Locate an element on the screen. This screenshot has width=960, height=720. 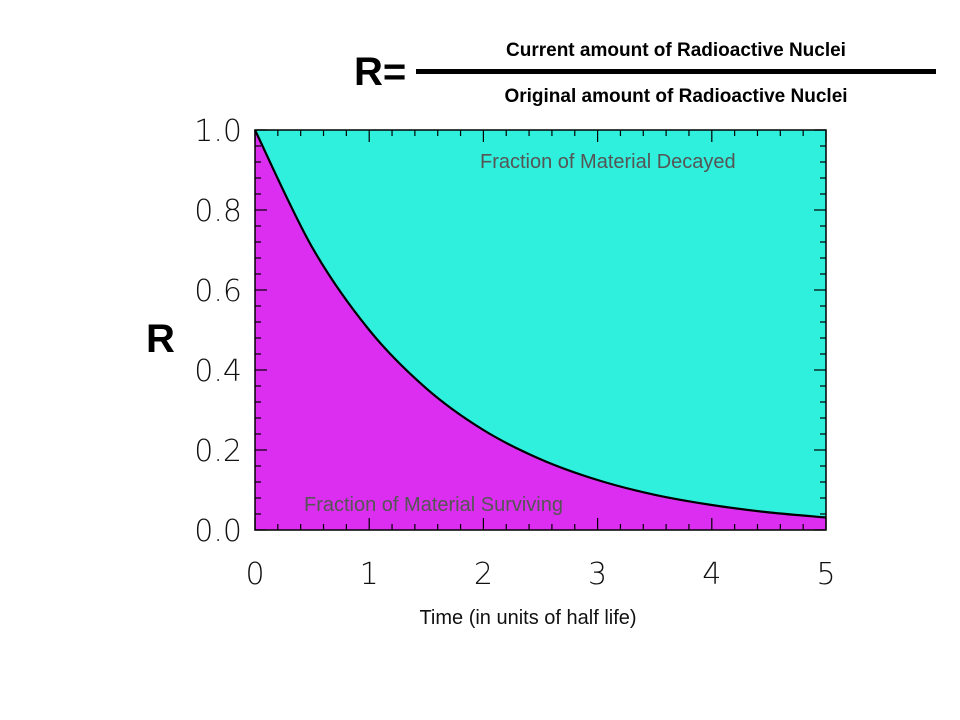
fraction-bar is located at coordinates (676, 71).